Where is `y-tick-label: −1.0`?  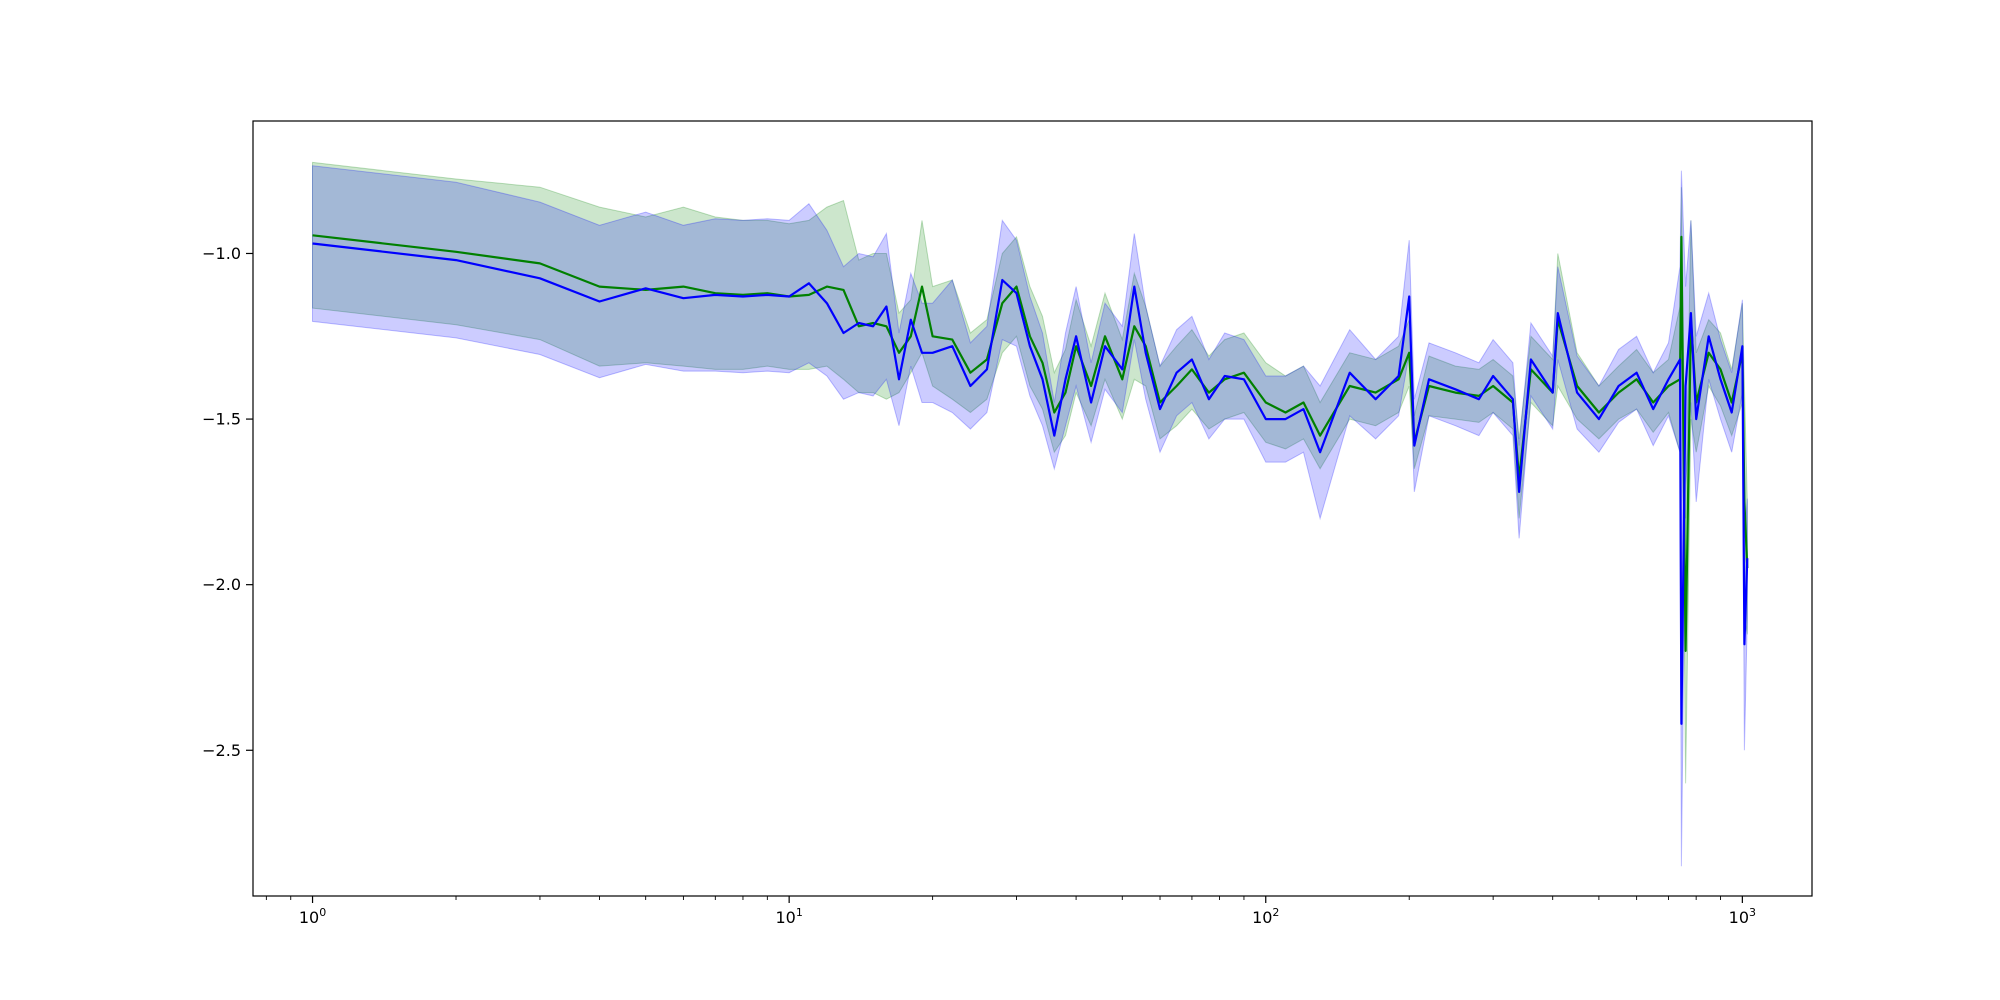 y-tick-label: −1.0 is located at coordinates (221, 253).